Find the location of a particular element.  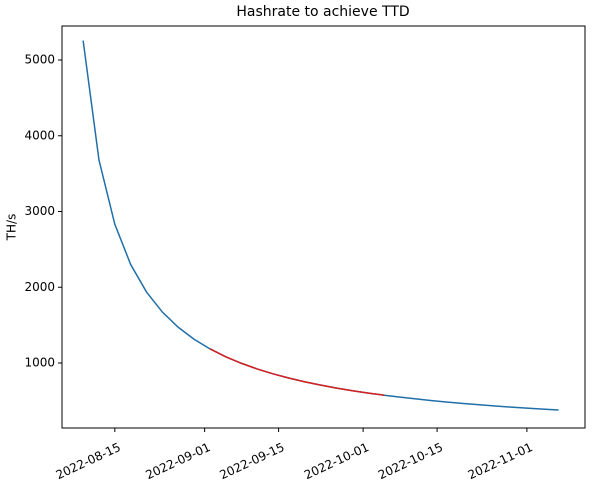

x-tick-label: 2022-11-01 is located at coordinates (500, 461).